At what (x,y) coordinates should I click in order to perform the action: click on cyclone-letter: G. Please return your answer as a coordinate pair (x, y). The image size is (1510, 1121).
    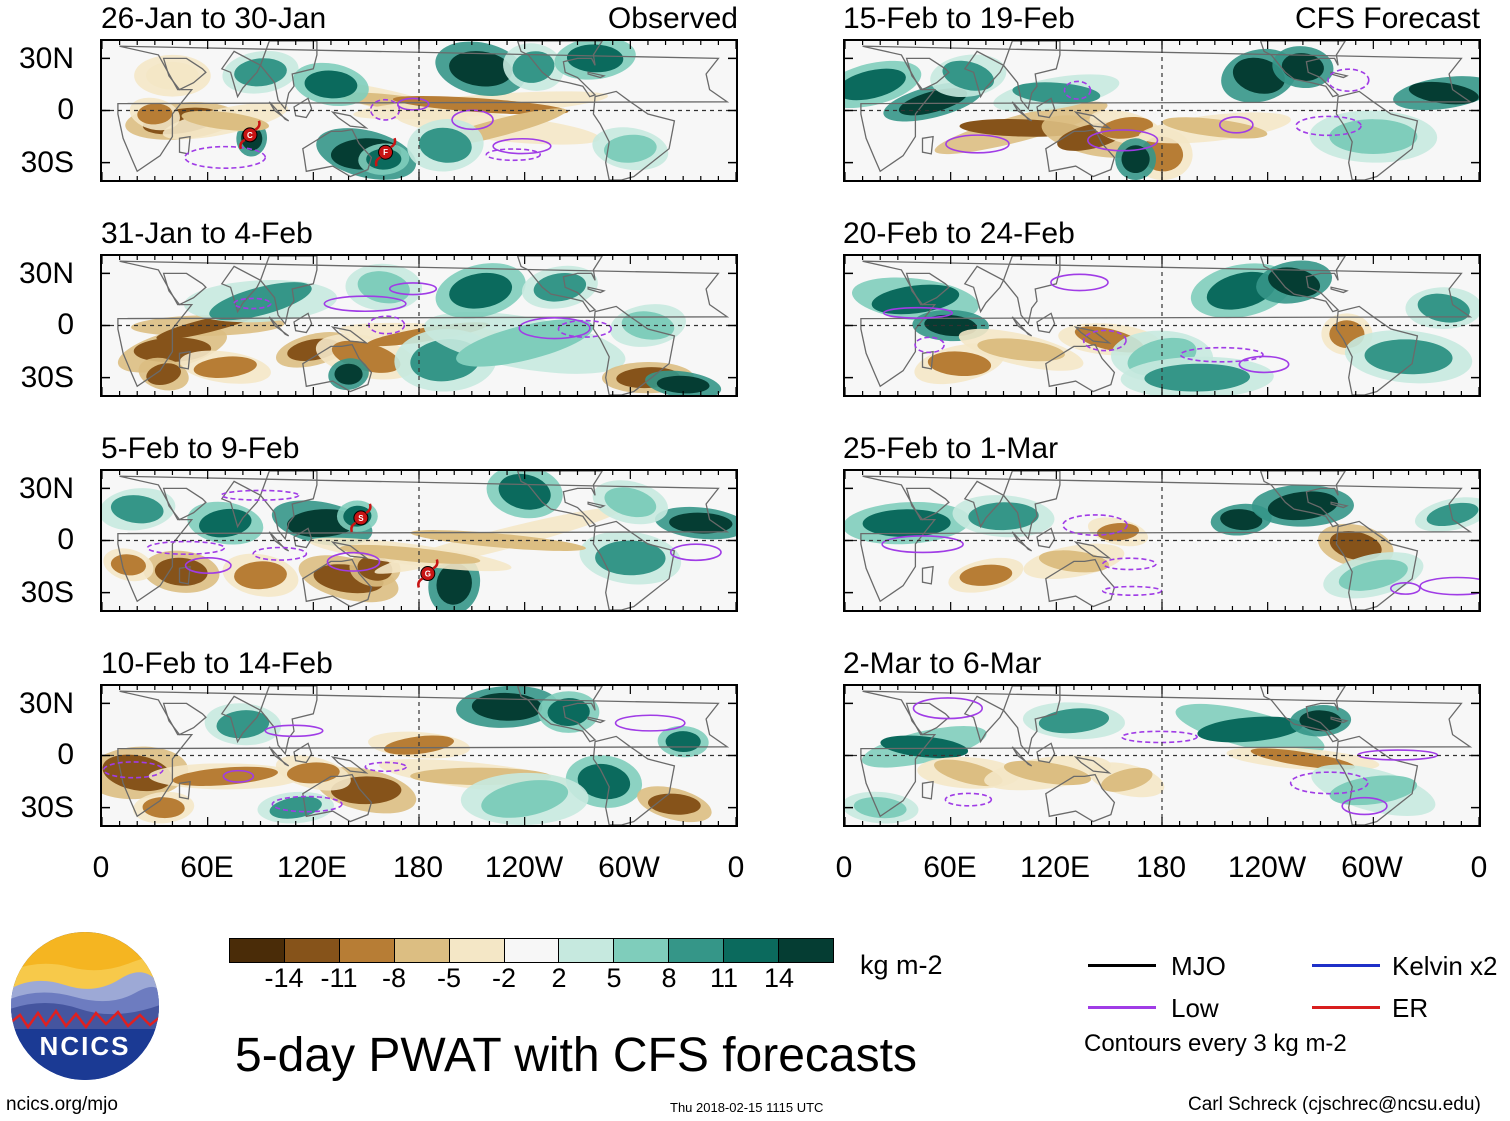
    Looking at the image, I should click on (428, 574).